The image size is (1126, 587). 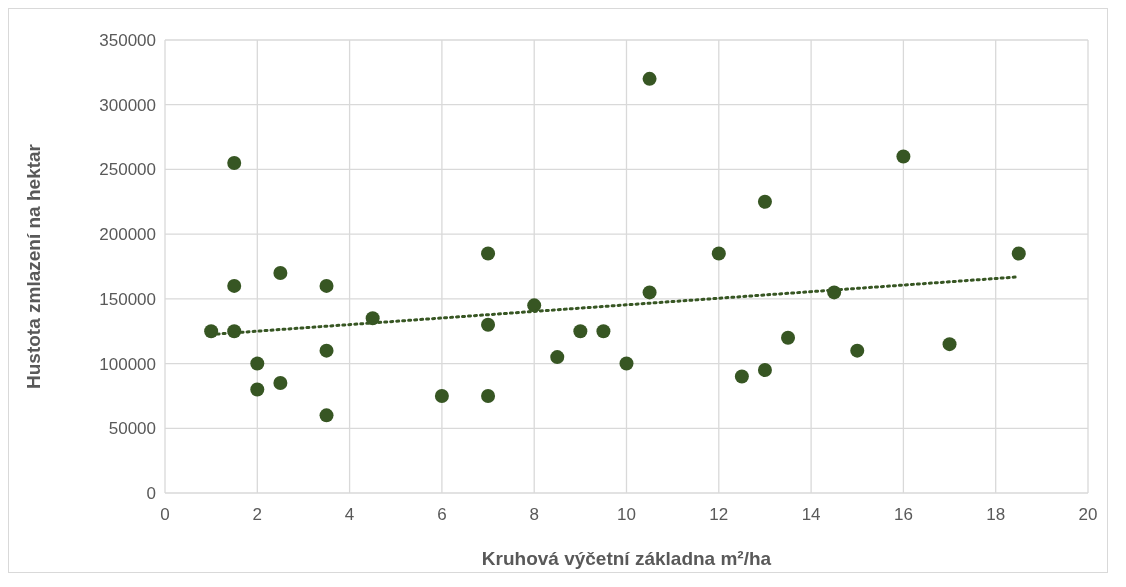 I want to click on y-tick-label: 300000, so click(x=127, y=105).